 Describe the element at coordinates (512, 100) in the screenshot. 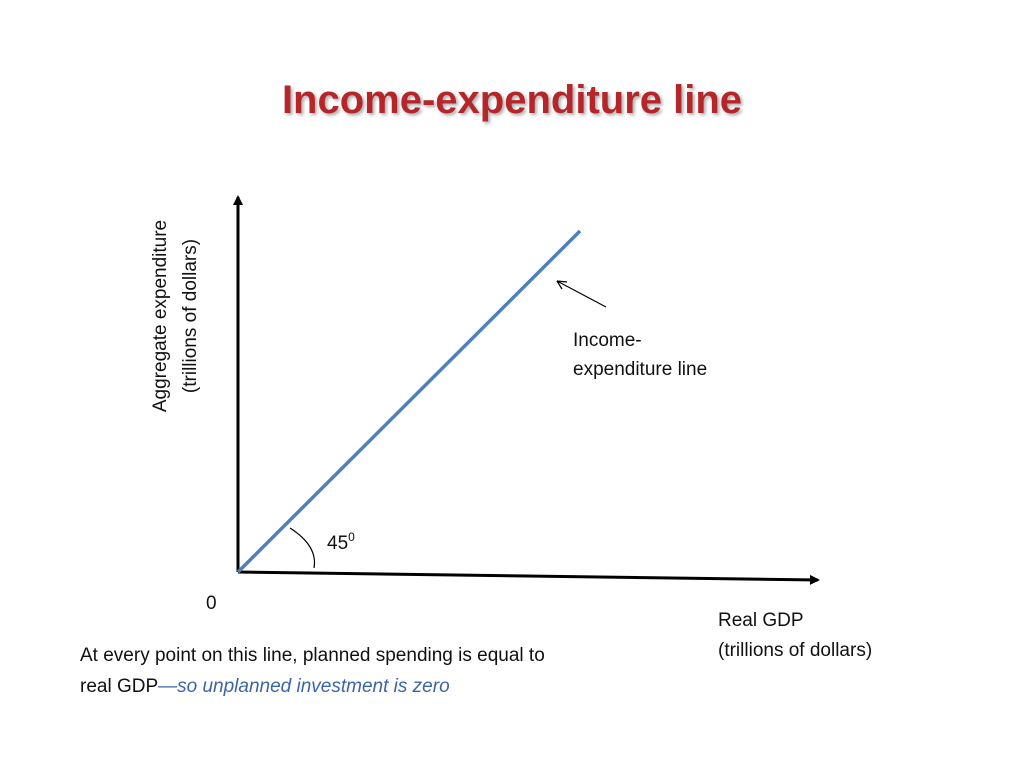

I see `title: Income-expenditure line` at that location.